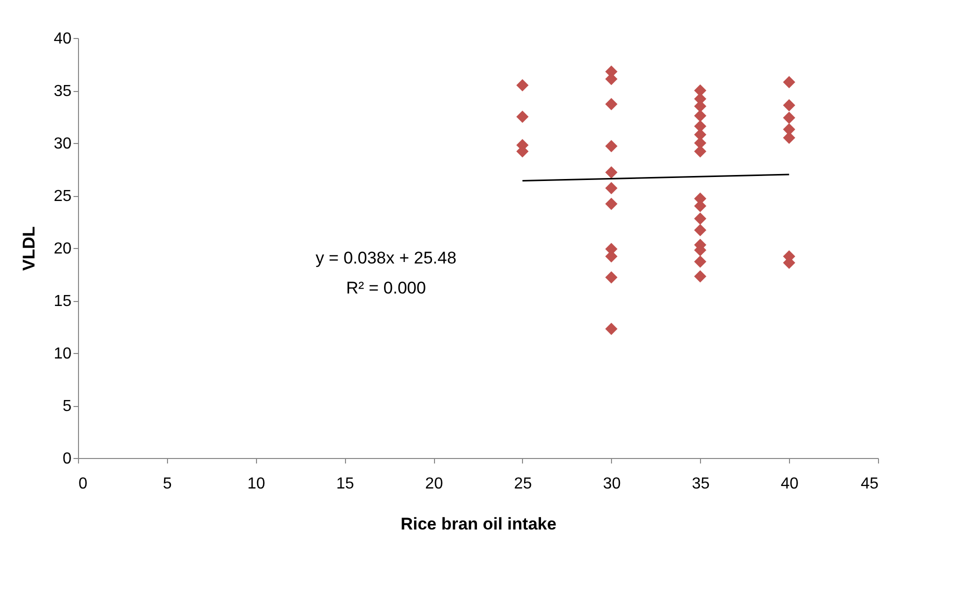 The height and width of the screenshot is (610, 964). I want to click on x-tick-label: 45, so click(869, 484).